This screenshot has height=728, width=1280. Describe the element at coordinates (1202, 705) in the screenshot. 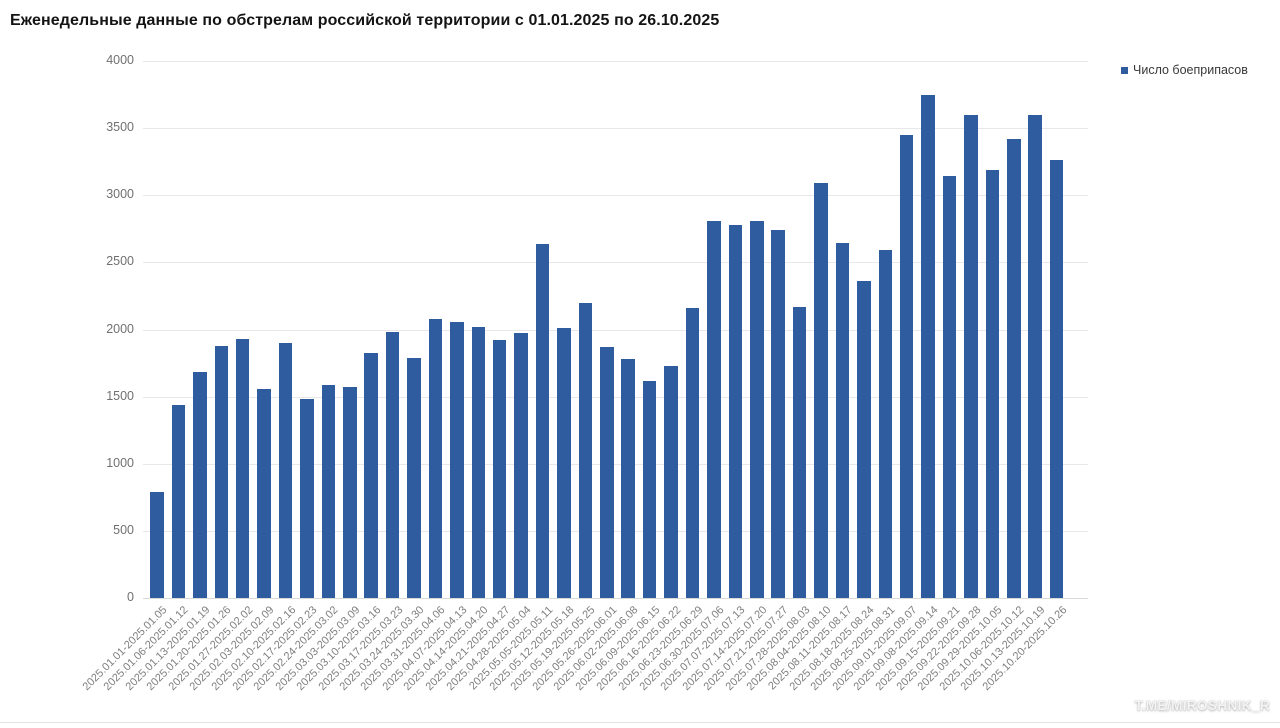

I see `watermark: T.ME/MIROSHNIK_R` at that location.